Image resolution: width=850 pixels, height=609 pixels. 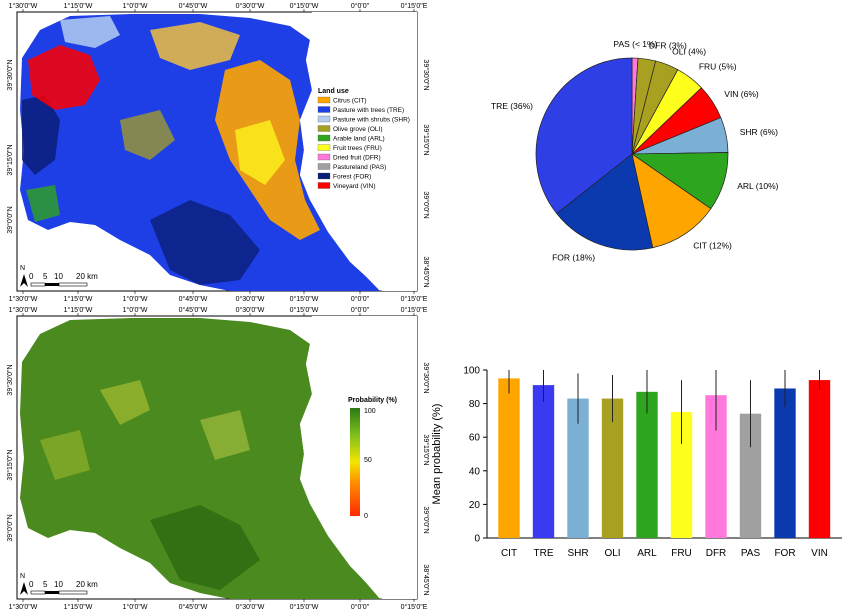 I want to click on latitude-ticks-right-top-map: 39°30'0"N 39°15'0"N 39°0'0"N 38°45'0"N, so click(x=426, y=173).